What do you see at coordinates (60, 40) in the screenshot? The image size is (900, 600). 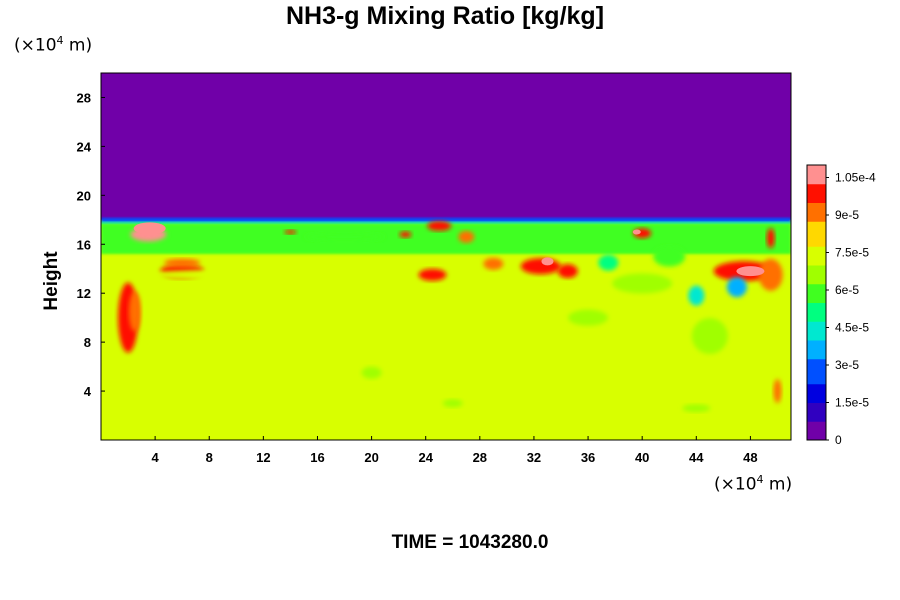 I see `y-unit-exp: 4` at bounding box center [60, 40].